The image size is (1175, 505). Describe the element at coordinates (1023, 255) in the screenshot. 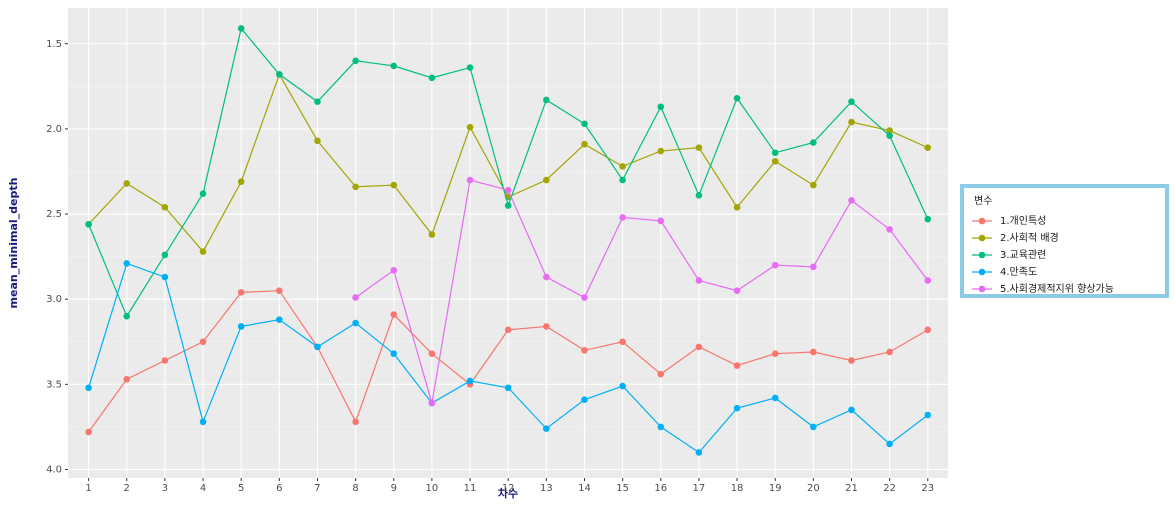

I see `legend-label: 3.교육관련` at that location.